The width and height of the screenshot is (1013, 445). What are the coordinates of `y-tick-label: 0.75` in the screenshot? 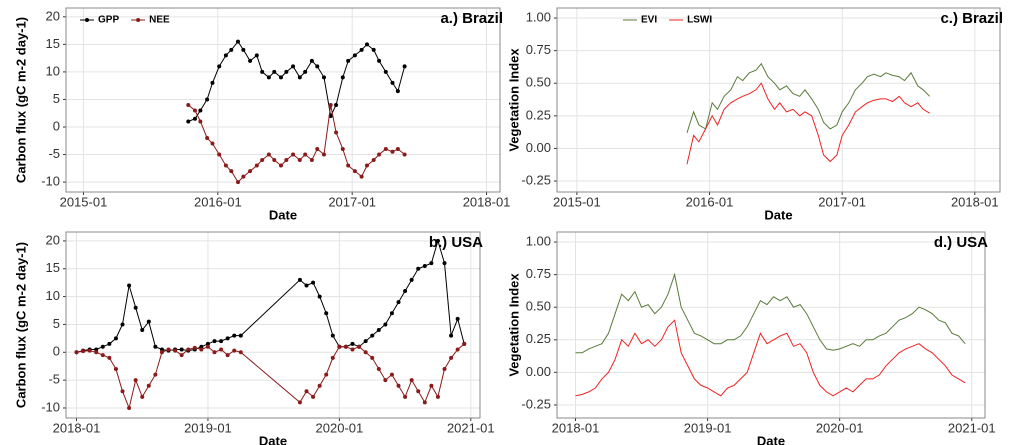 It's located at (538, 49).